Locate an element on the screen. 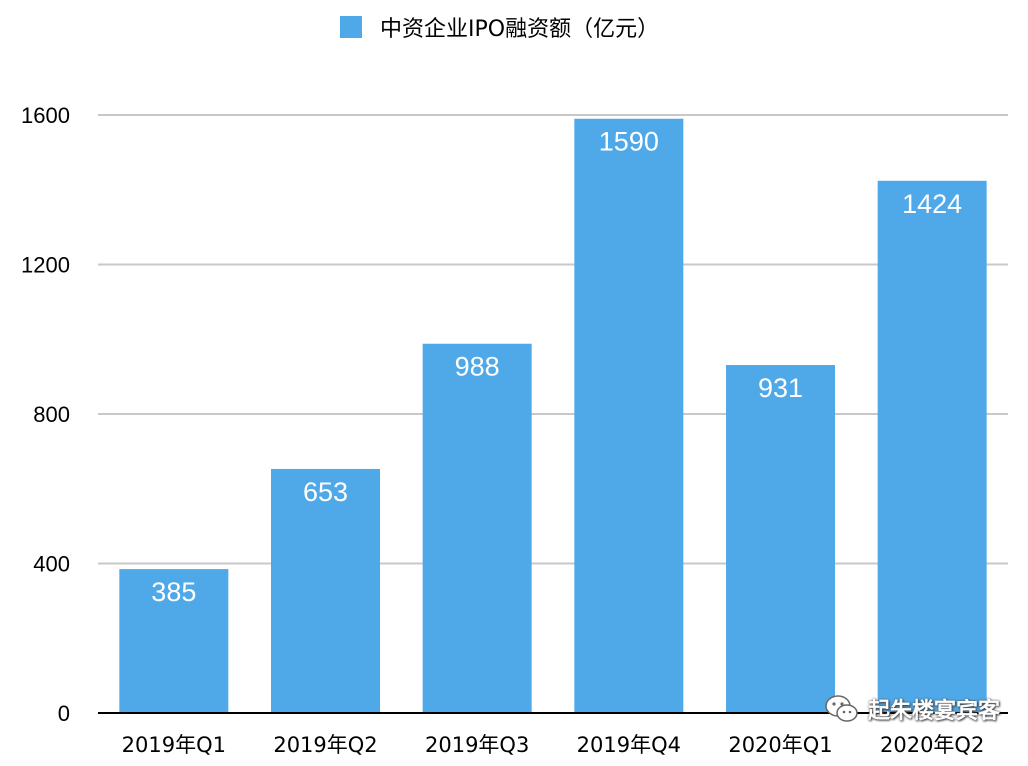  x-tick-label: 2019年Q4 is located at coordinates (629, 745).